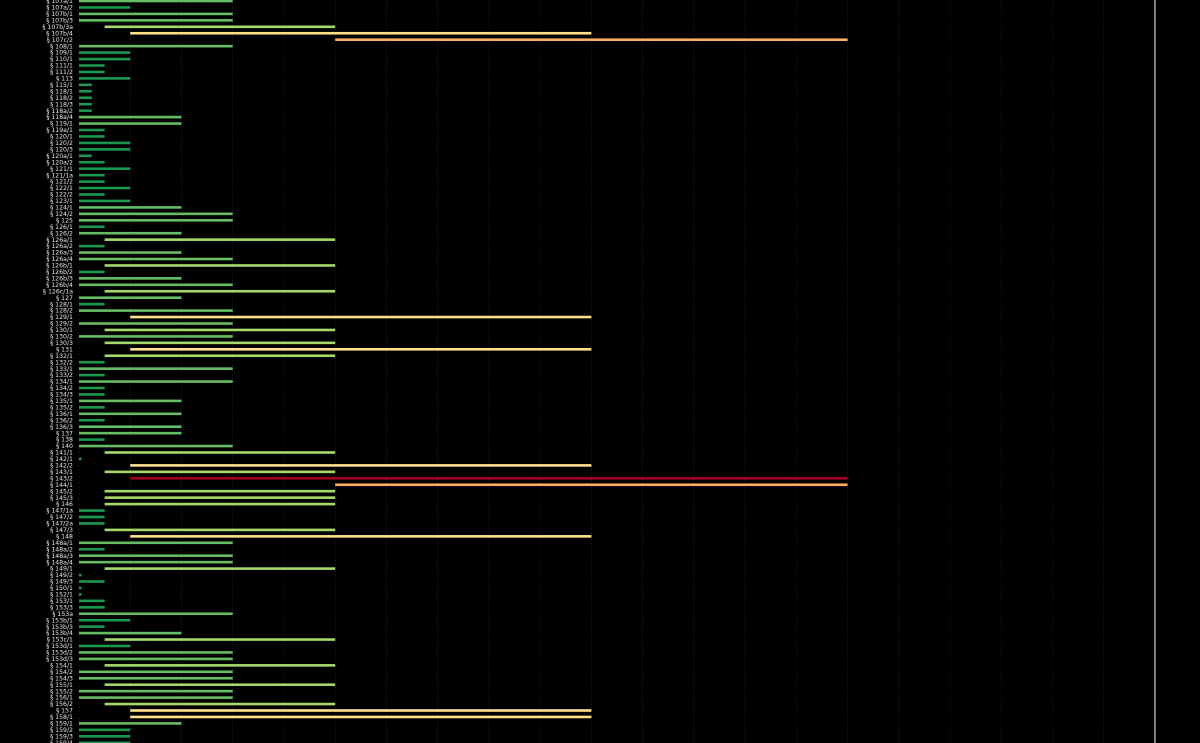  I want to click on category-label: § 153a, so click(62, 614).